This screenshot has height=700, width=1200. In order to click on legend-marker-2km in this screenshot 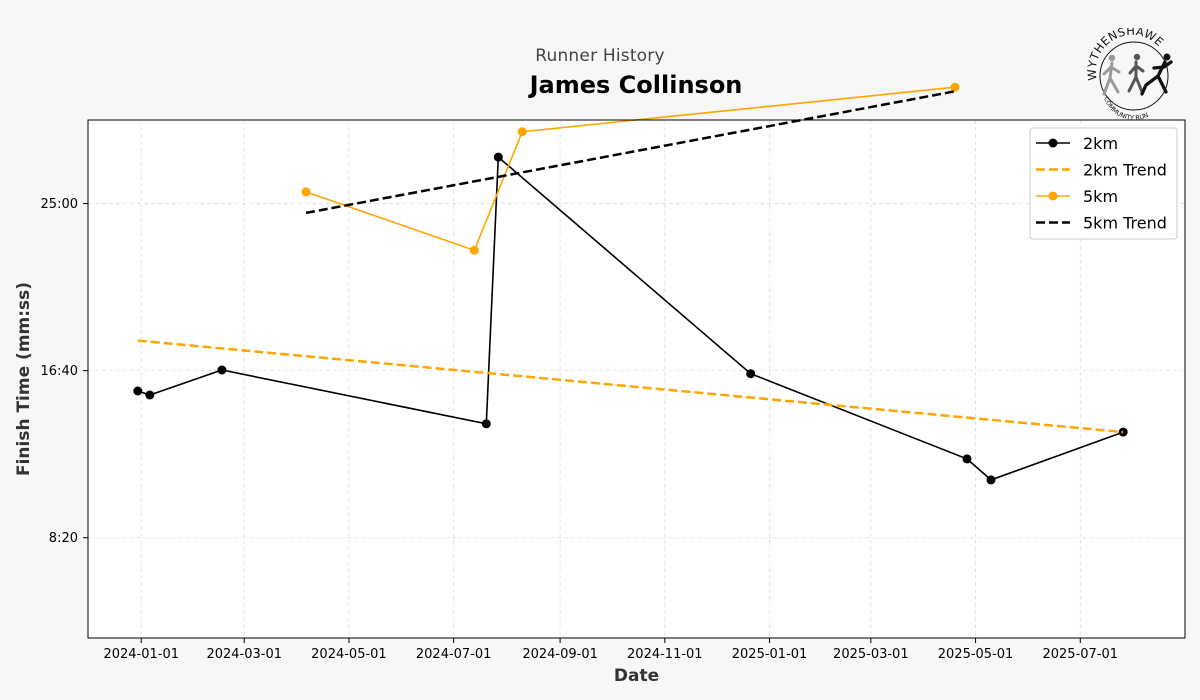, I will do `click(1053, 143)`.